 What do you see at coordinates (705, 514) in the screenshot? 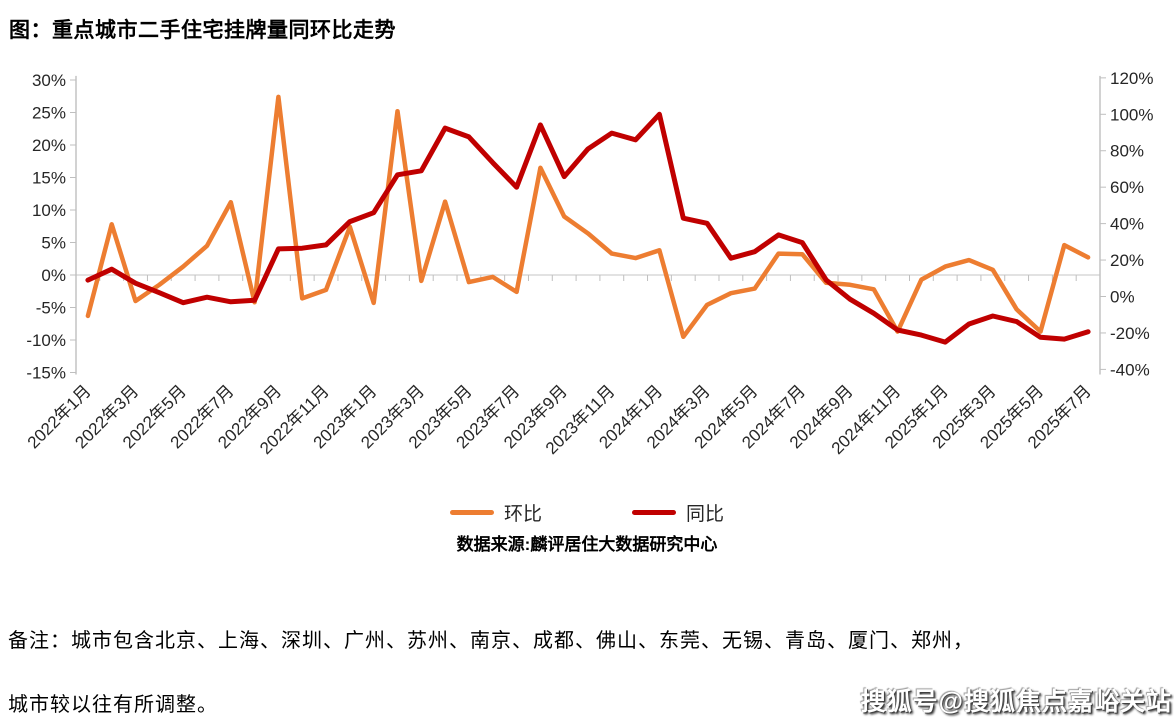
I see `legend-label-yoy: 同比` at bounding box center [705, 514].